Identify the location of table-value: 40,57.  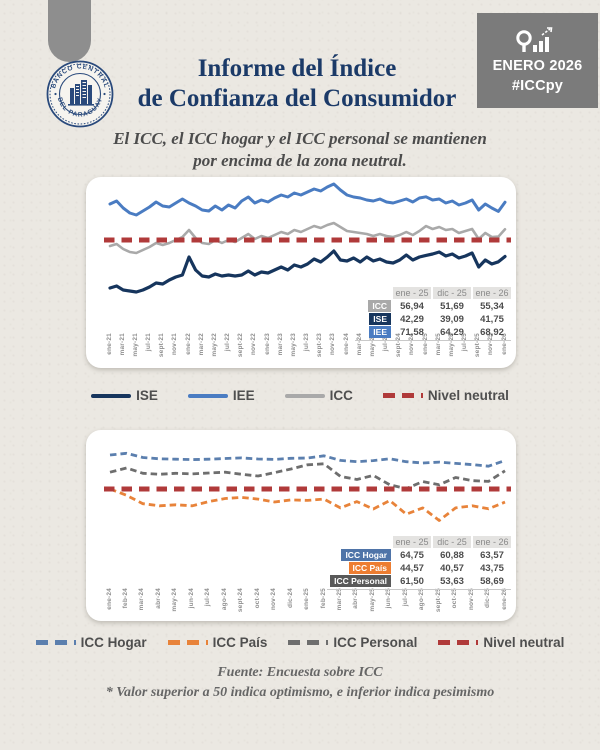
(452, 568).